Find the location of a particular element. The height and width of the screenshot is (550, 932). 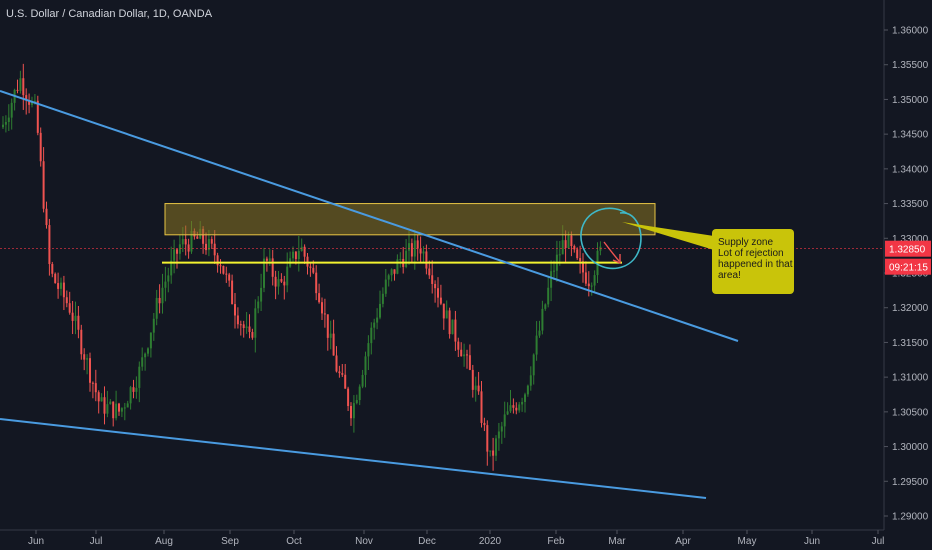

price-tick-label: 1.30500 is located at coordinates (910, 412).